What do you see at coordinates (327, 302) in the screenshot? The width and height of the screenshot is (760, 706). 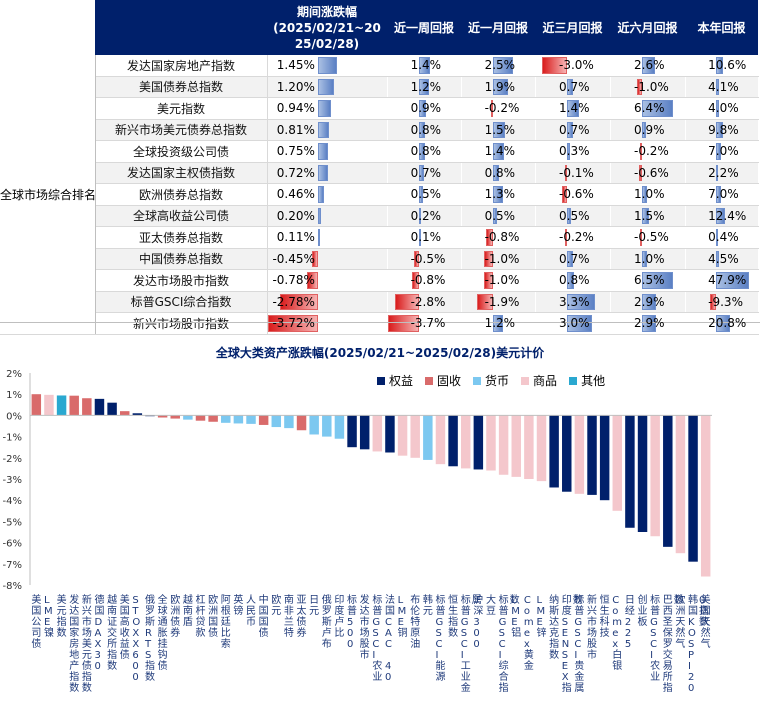 I see `value-cell: -2.78%` at bounding box center [327, 302].